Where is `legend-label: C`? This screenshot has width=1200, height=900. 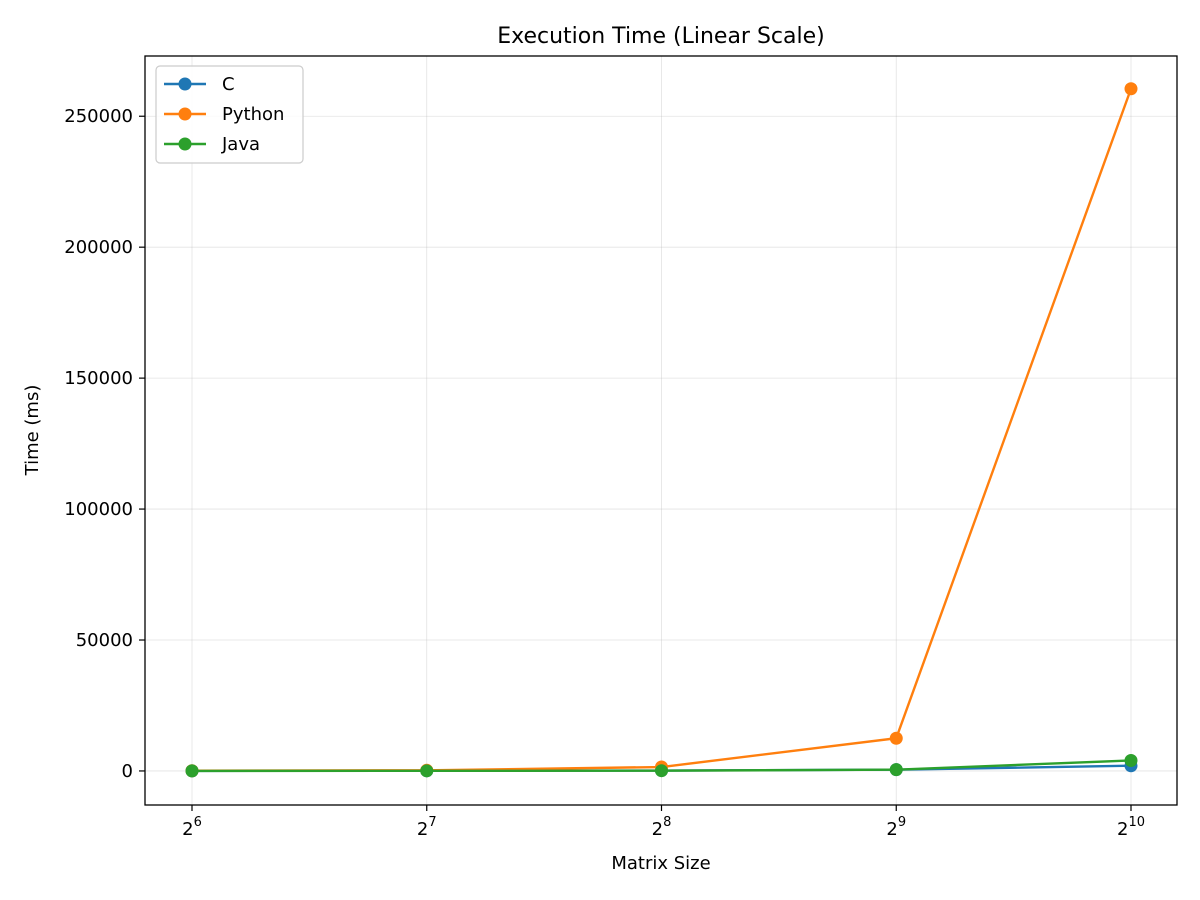 legend-label: C is located at coordinates (228, 84).